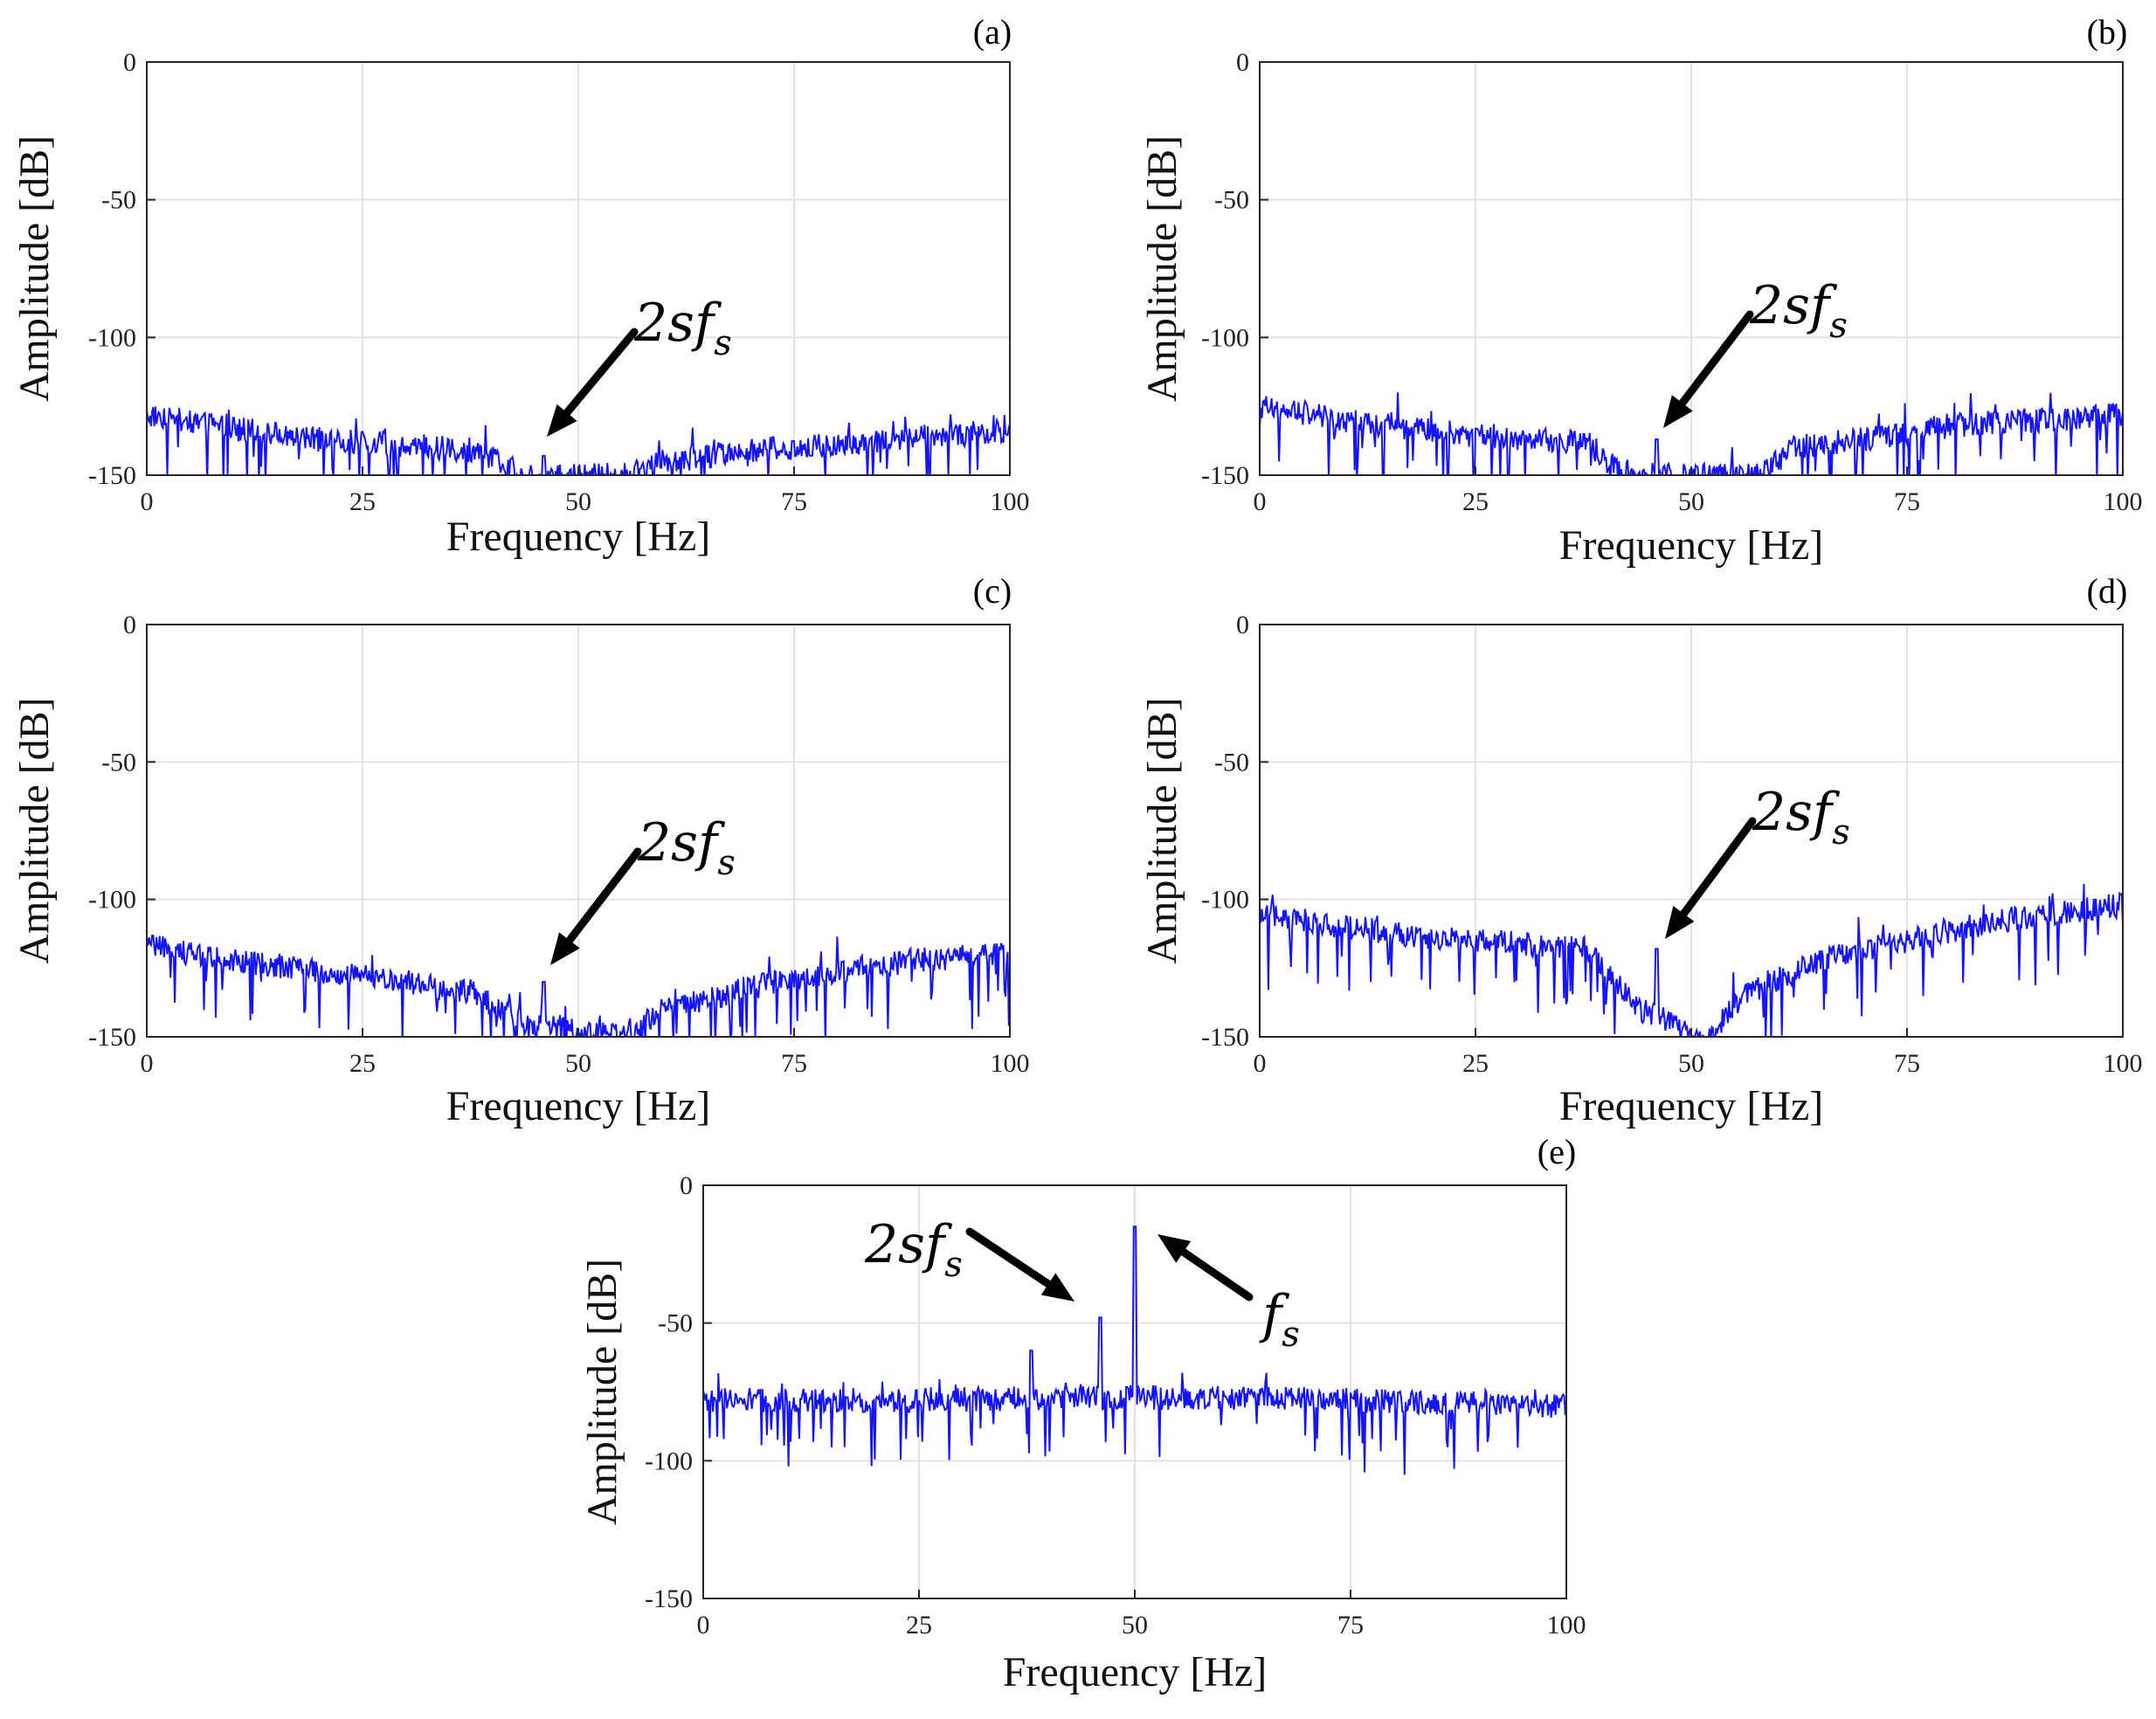  Describe the element at coordinates (2107, 32) in the screenshot. I see `panel-label: (b)` at that location.